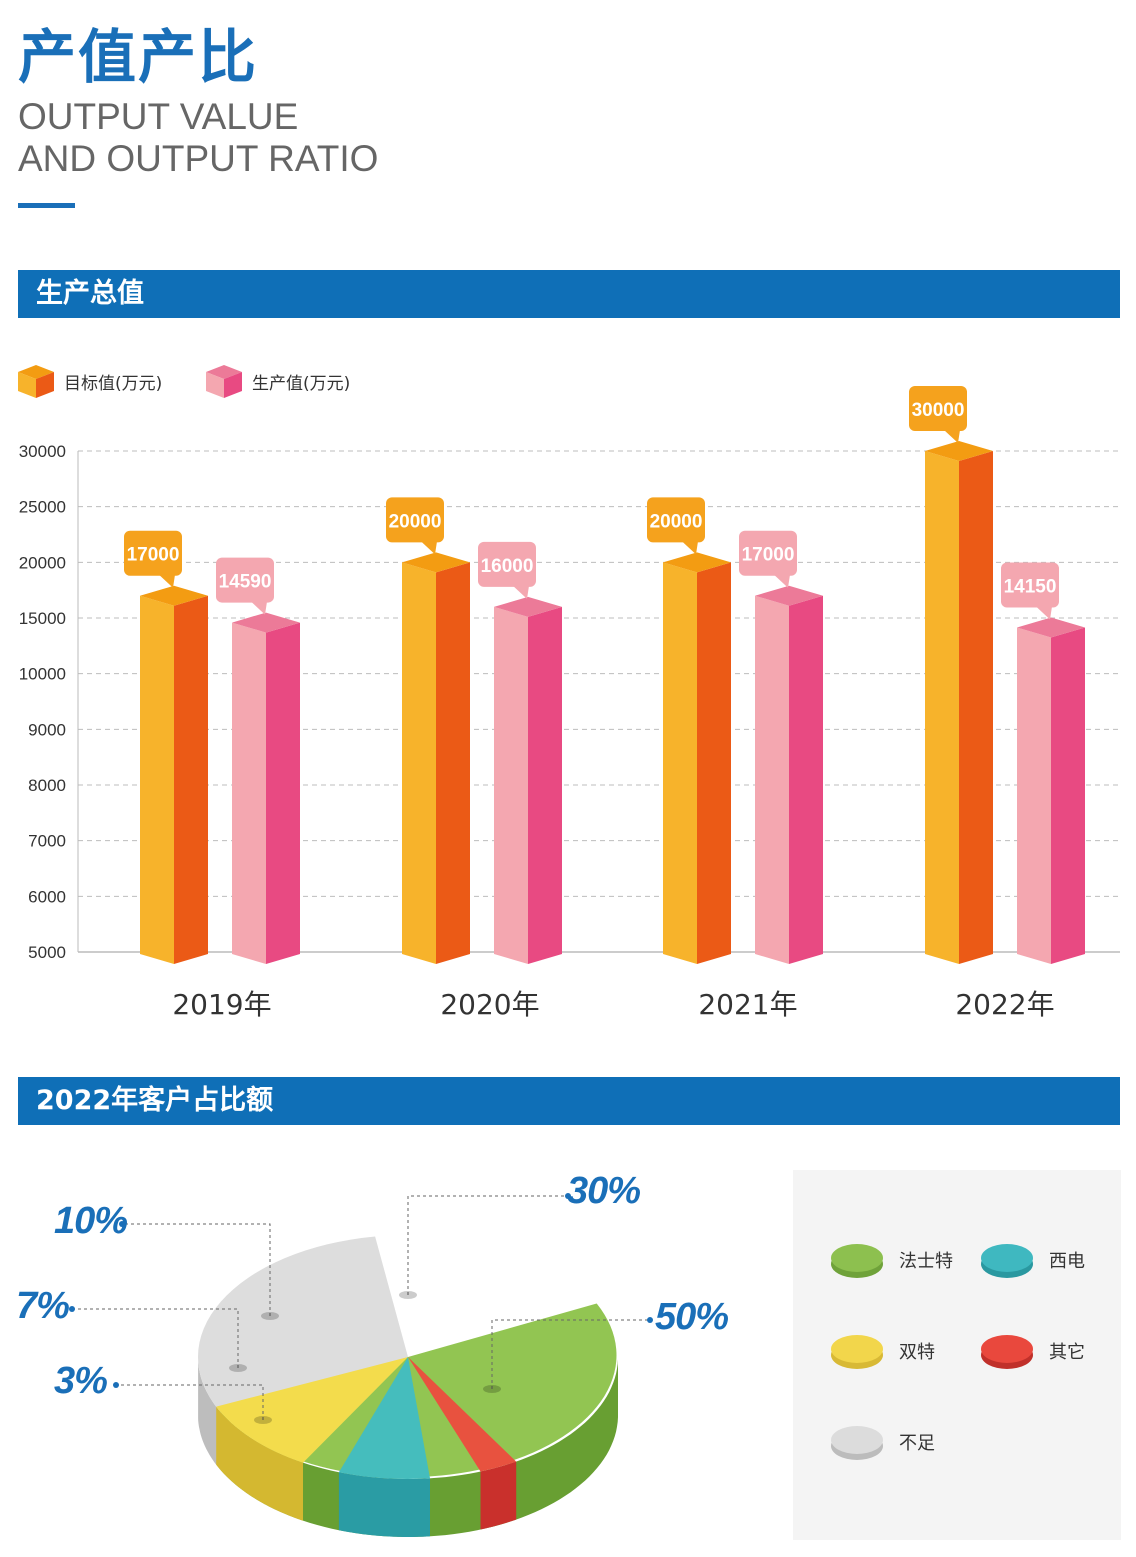 The width and height of the screenshot is (1136, 1557). I want to click on red-chip-icon, so click(1007, 1352).